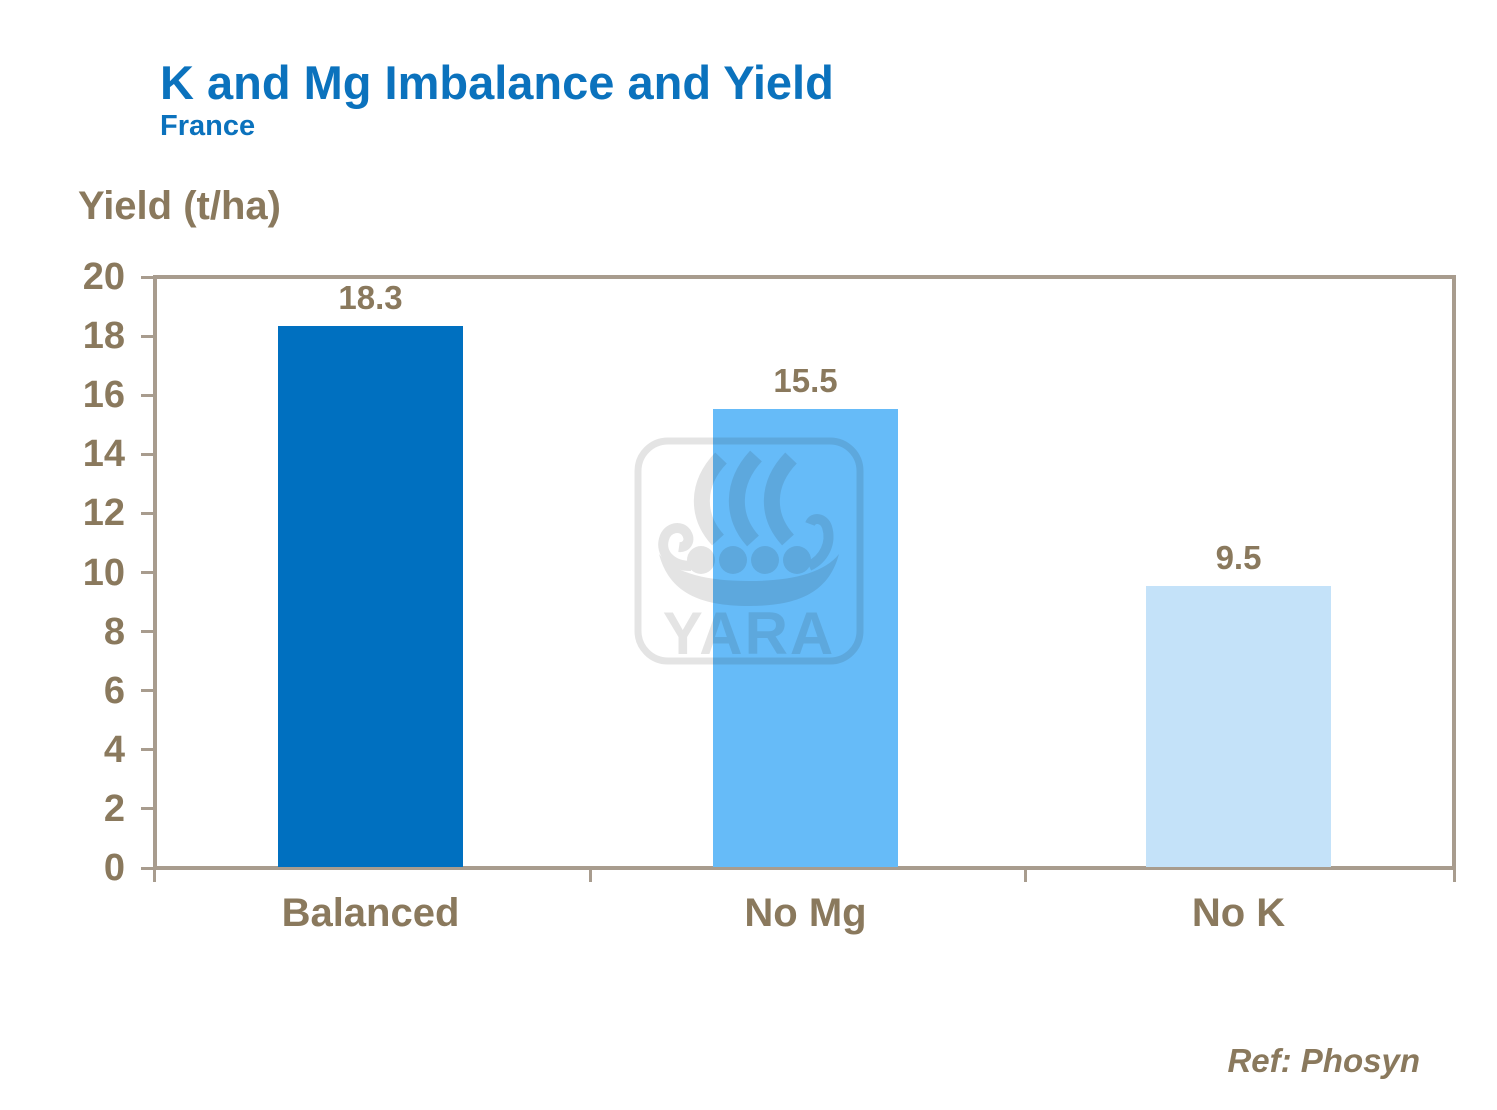 This screenshot has width=1497, height=1110. Describe the element at coordinates (805, 913) in the screenshot. I see `category-label: No Mg` at that location.